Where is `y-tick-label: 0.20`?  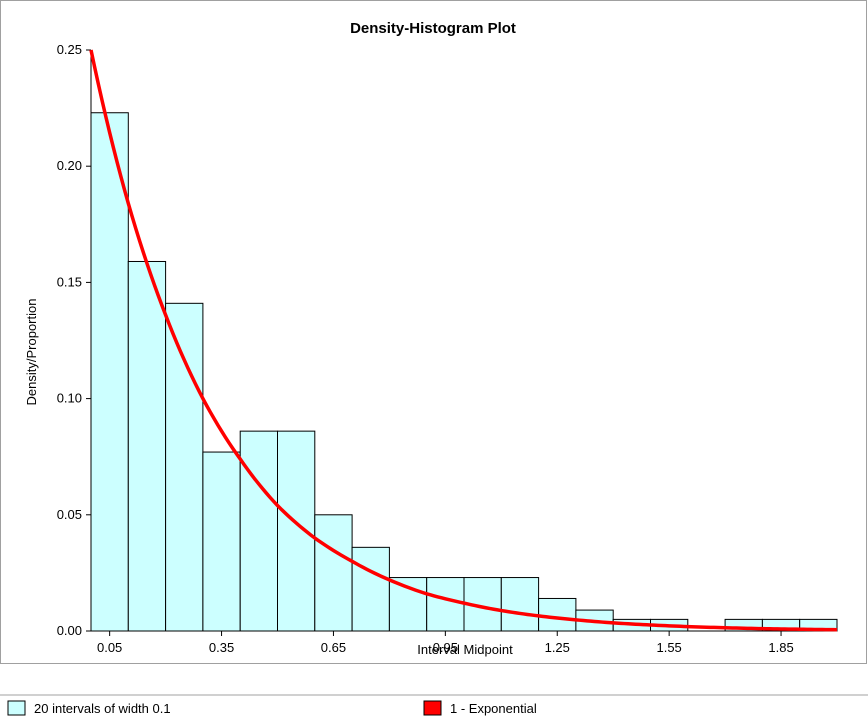 y-tick-label: 0.20 is located at coordinates (69, 165).